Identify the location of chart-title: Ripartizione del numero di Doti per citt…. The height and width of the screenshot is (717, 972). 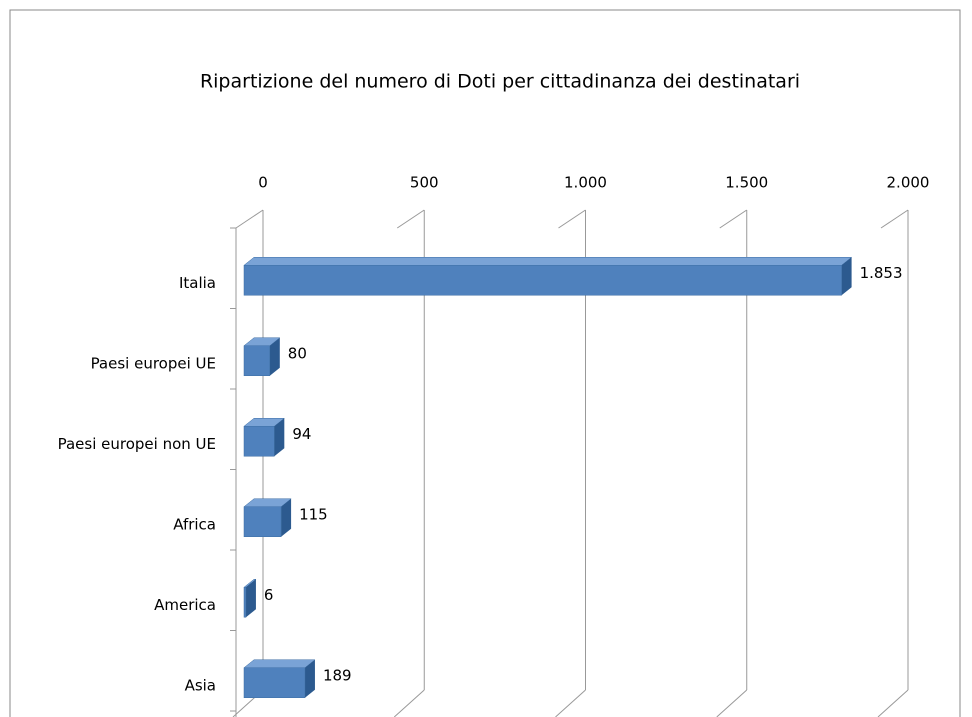
(500, 82).